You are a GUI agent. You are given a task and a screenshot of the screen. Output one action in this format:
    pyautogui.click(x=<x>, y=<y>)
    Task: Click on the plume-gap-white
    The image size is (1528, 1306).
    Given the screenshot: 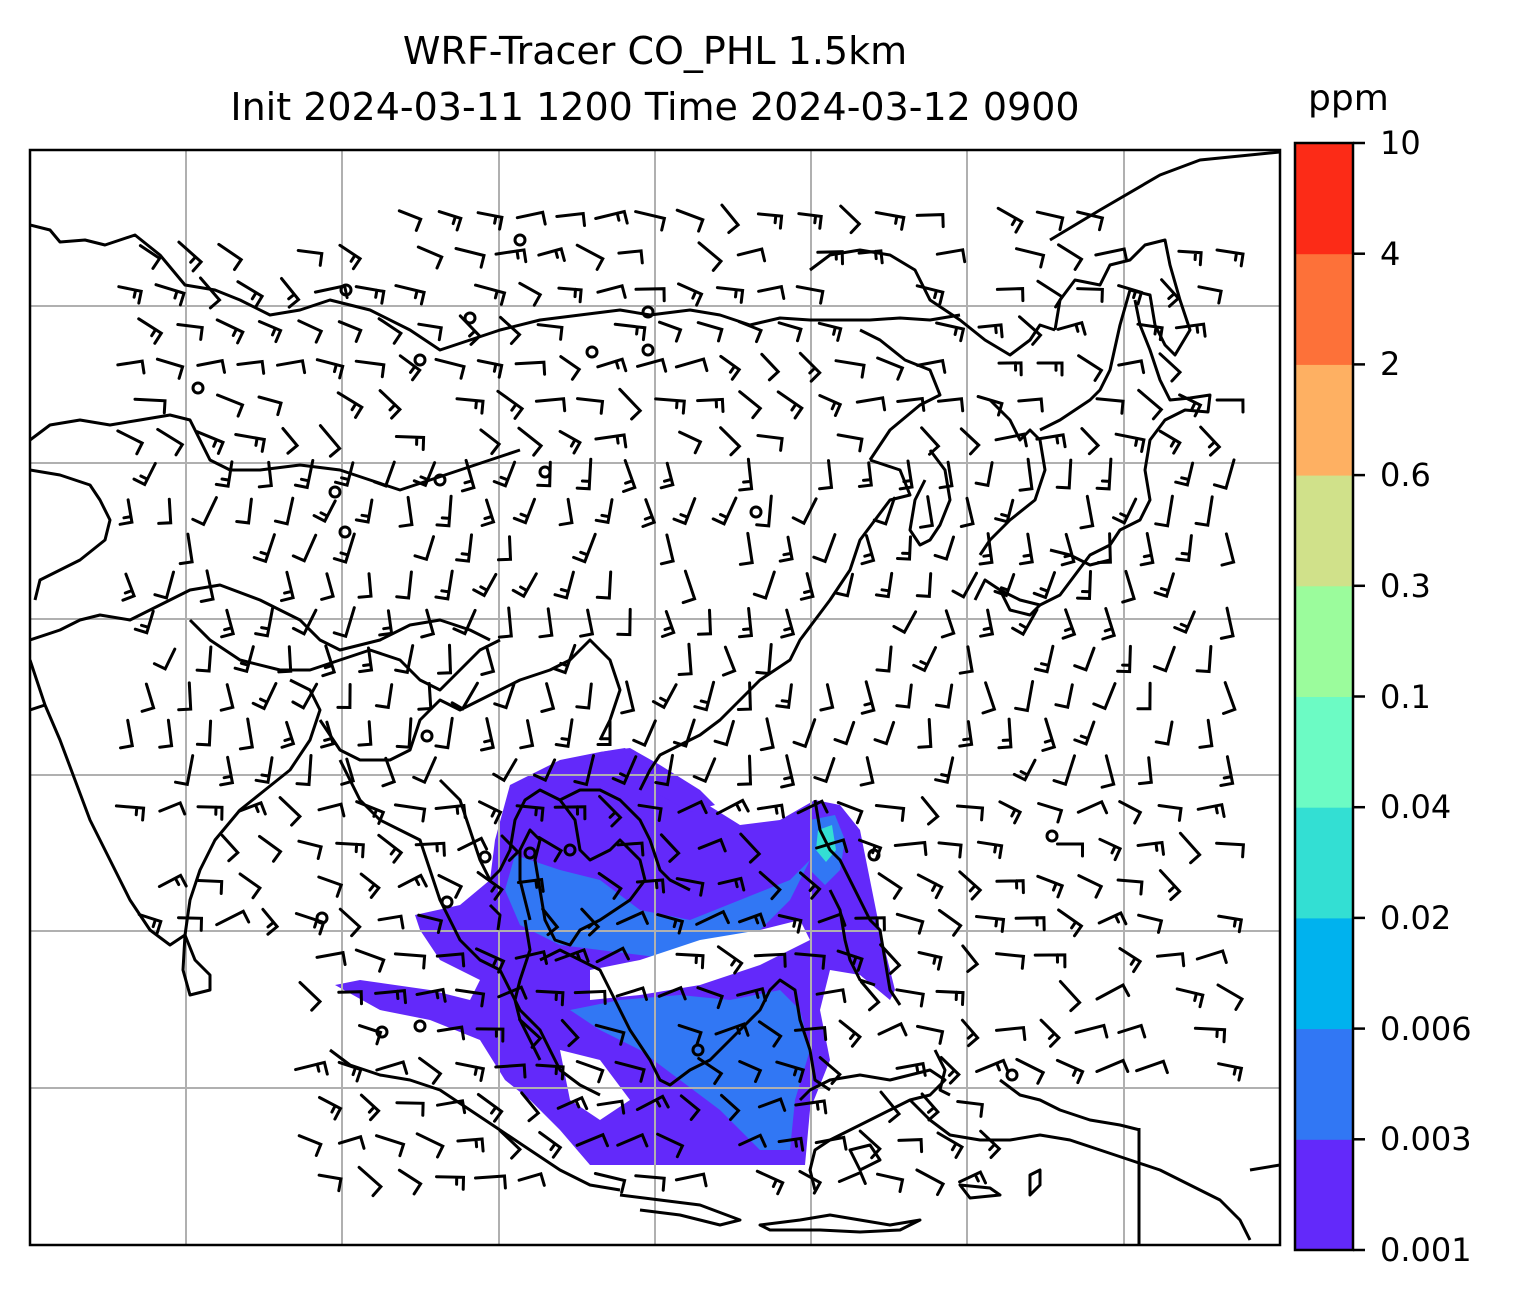 What is the action you would take?
    pyautogui.click(x=700, y=960)
    